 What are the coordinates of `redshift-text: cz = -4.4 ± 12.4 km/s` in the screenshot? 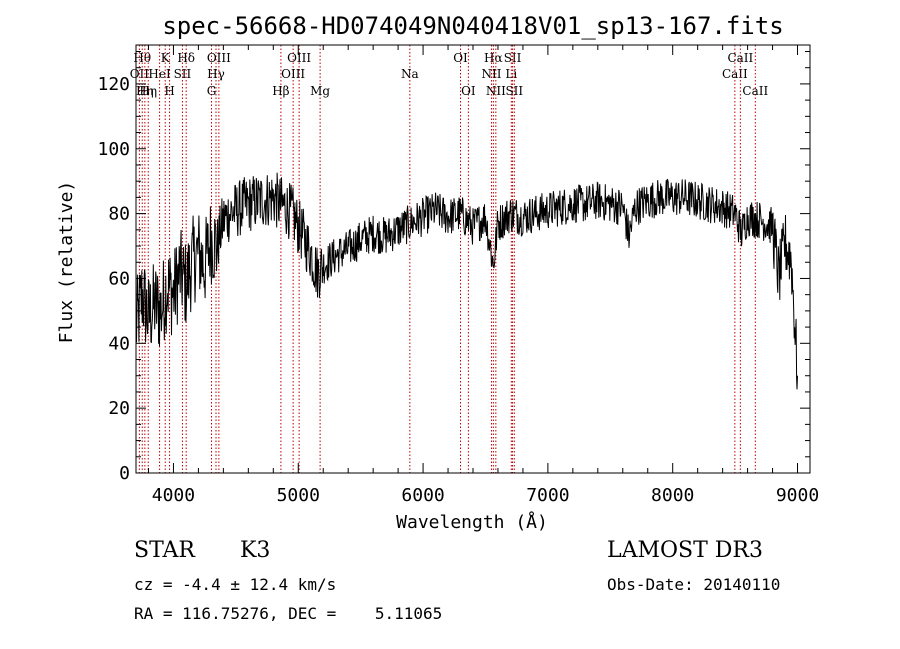 It's located at (235, 584).